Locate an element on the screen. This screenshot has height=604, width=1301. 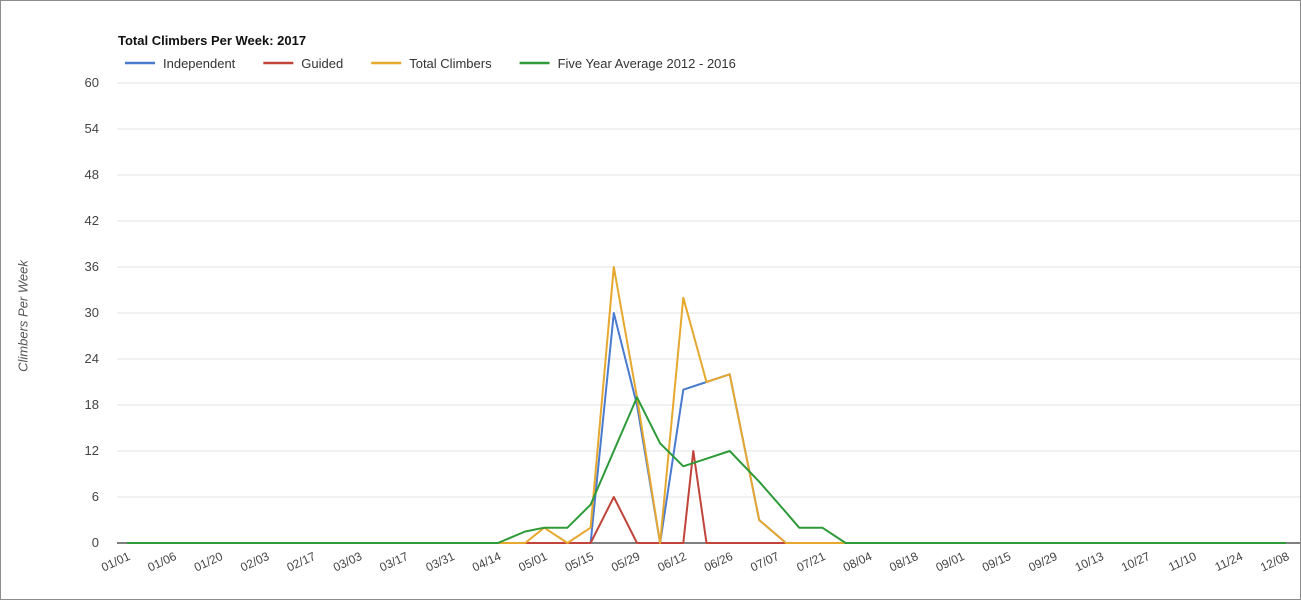
x-tick-label: 02/03 is located at coordinates (254, 562).